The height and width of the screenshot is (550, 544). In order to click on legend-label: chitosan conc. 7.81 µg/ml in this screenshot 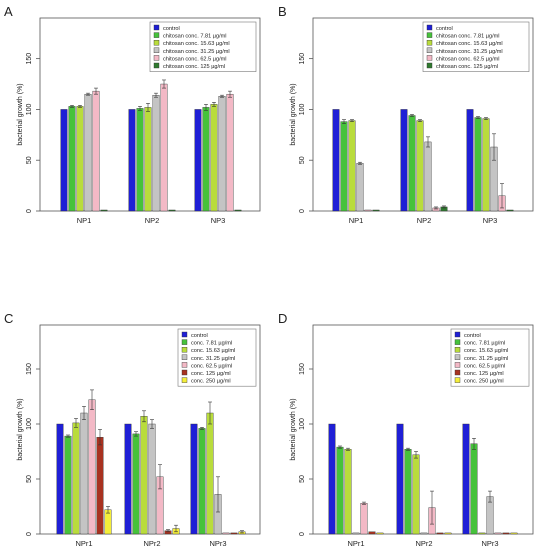, I will do `click(195, 37)`.